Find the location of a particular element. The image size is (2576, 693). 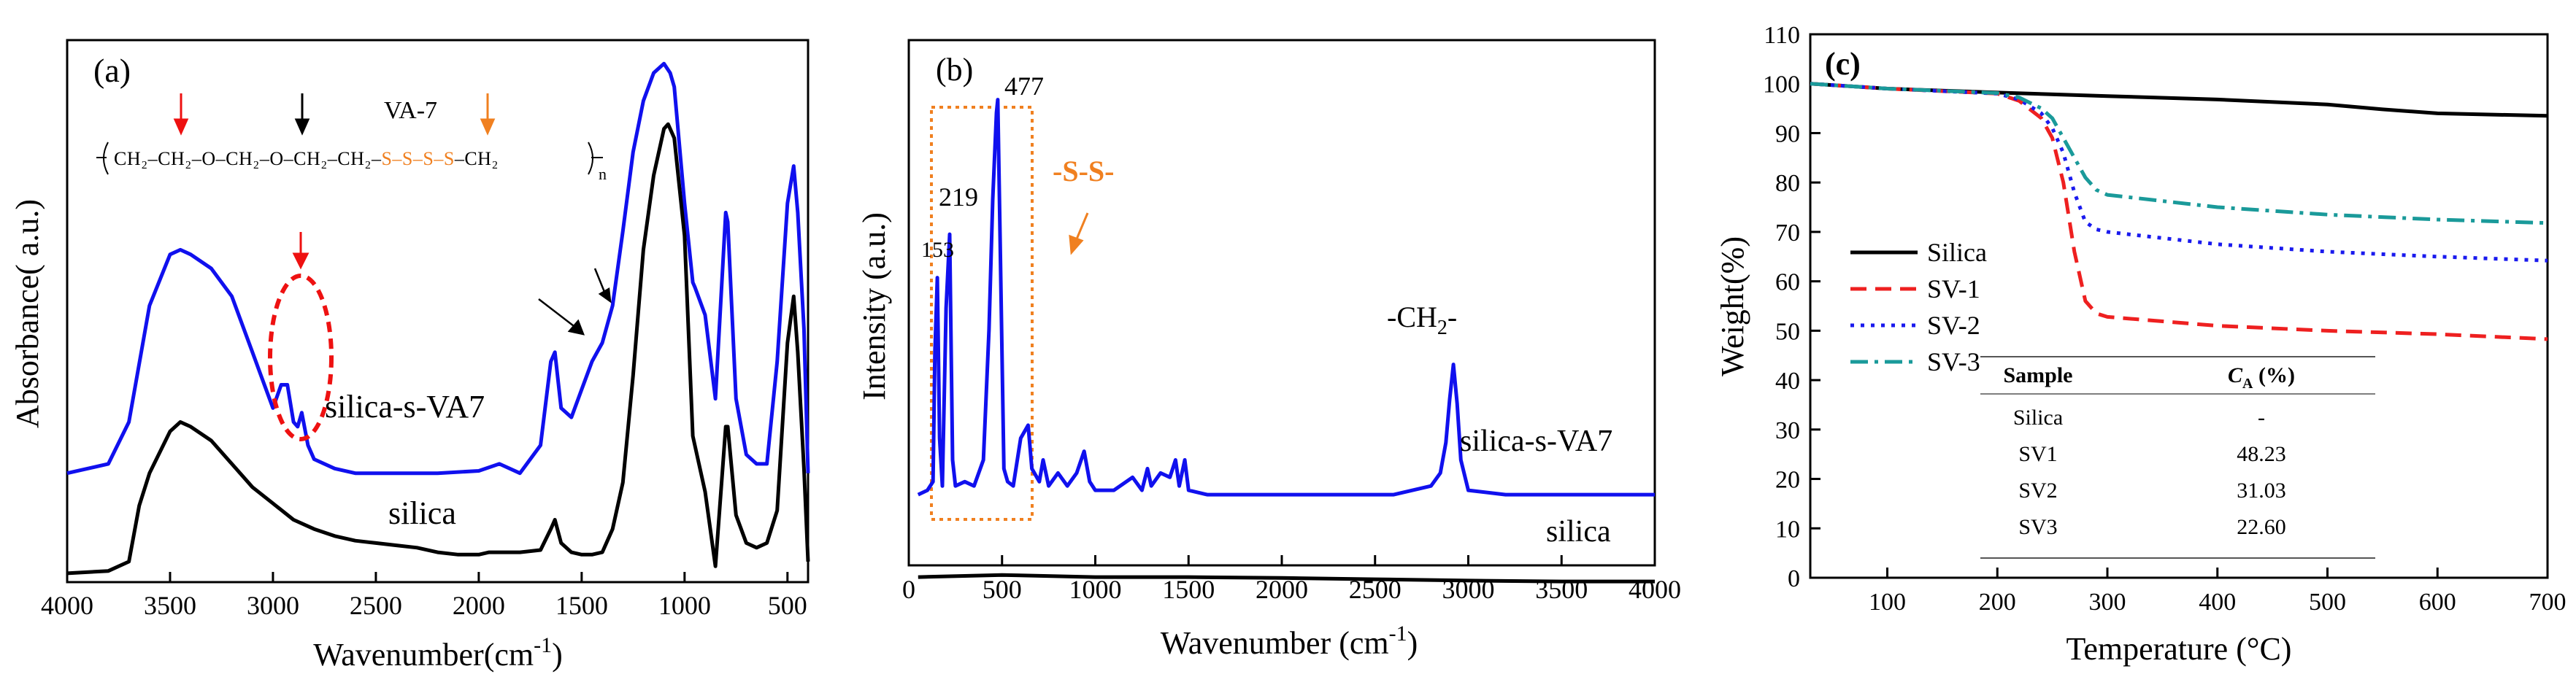

formula-black-arrow-icon is located at coordinates (302, 114).